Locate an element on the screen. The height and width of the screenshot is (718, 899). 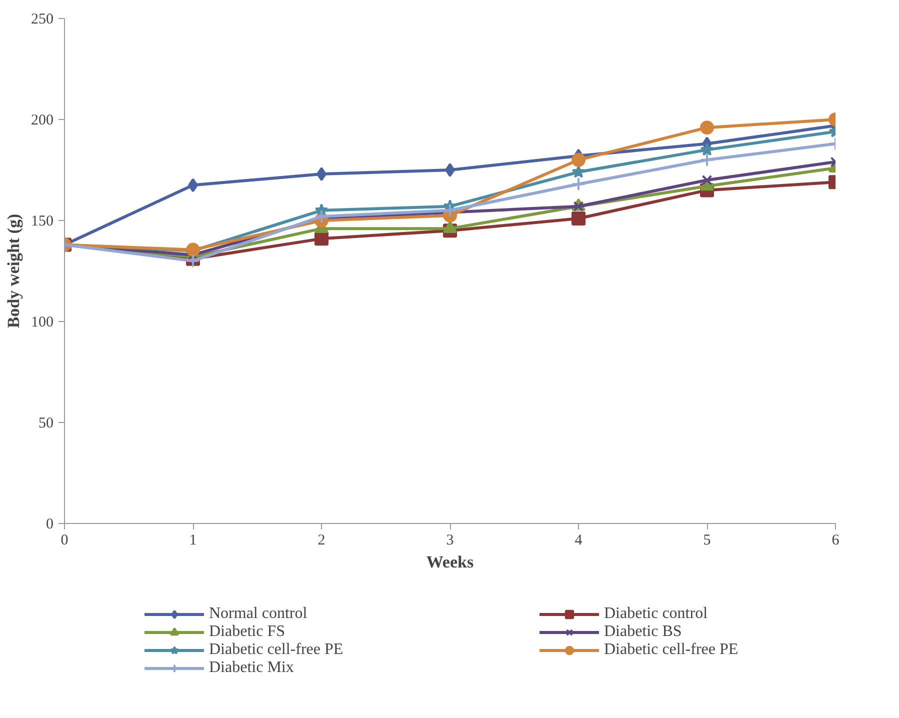
y-tick-label: 200 is located at coordinates (42, 120).